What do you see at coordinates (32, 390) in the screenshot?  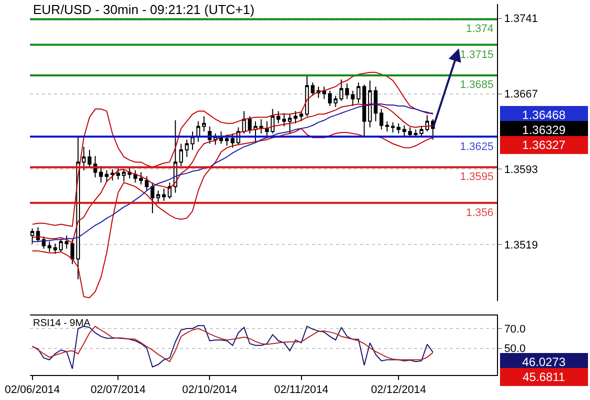 I see `x-tick-label: 02/06/2014` at bounding box center [32, 390].